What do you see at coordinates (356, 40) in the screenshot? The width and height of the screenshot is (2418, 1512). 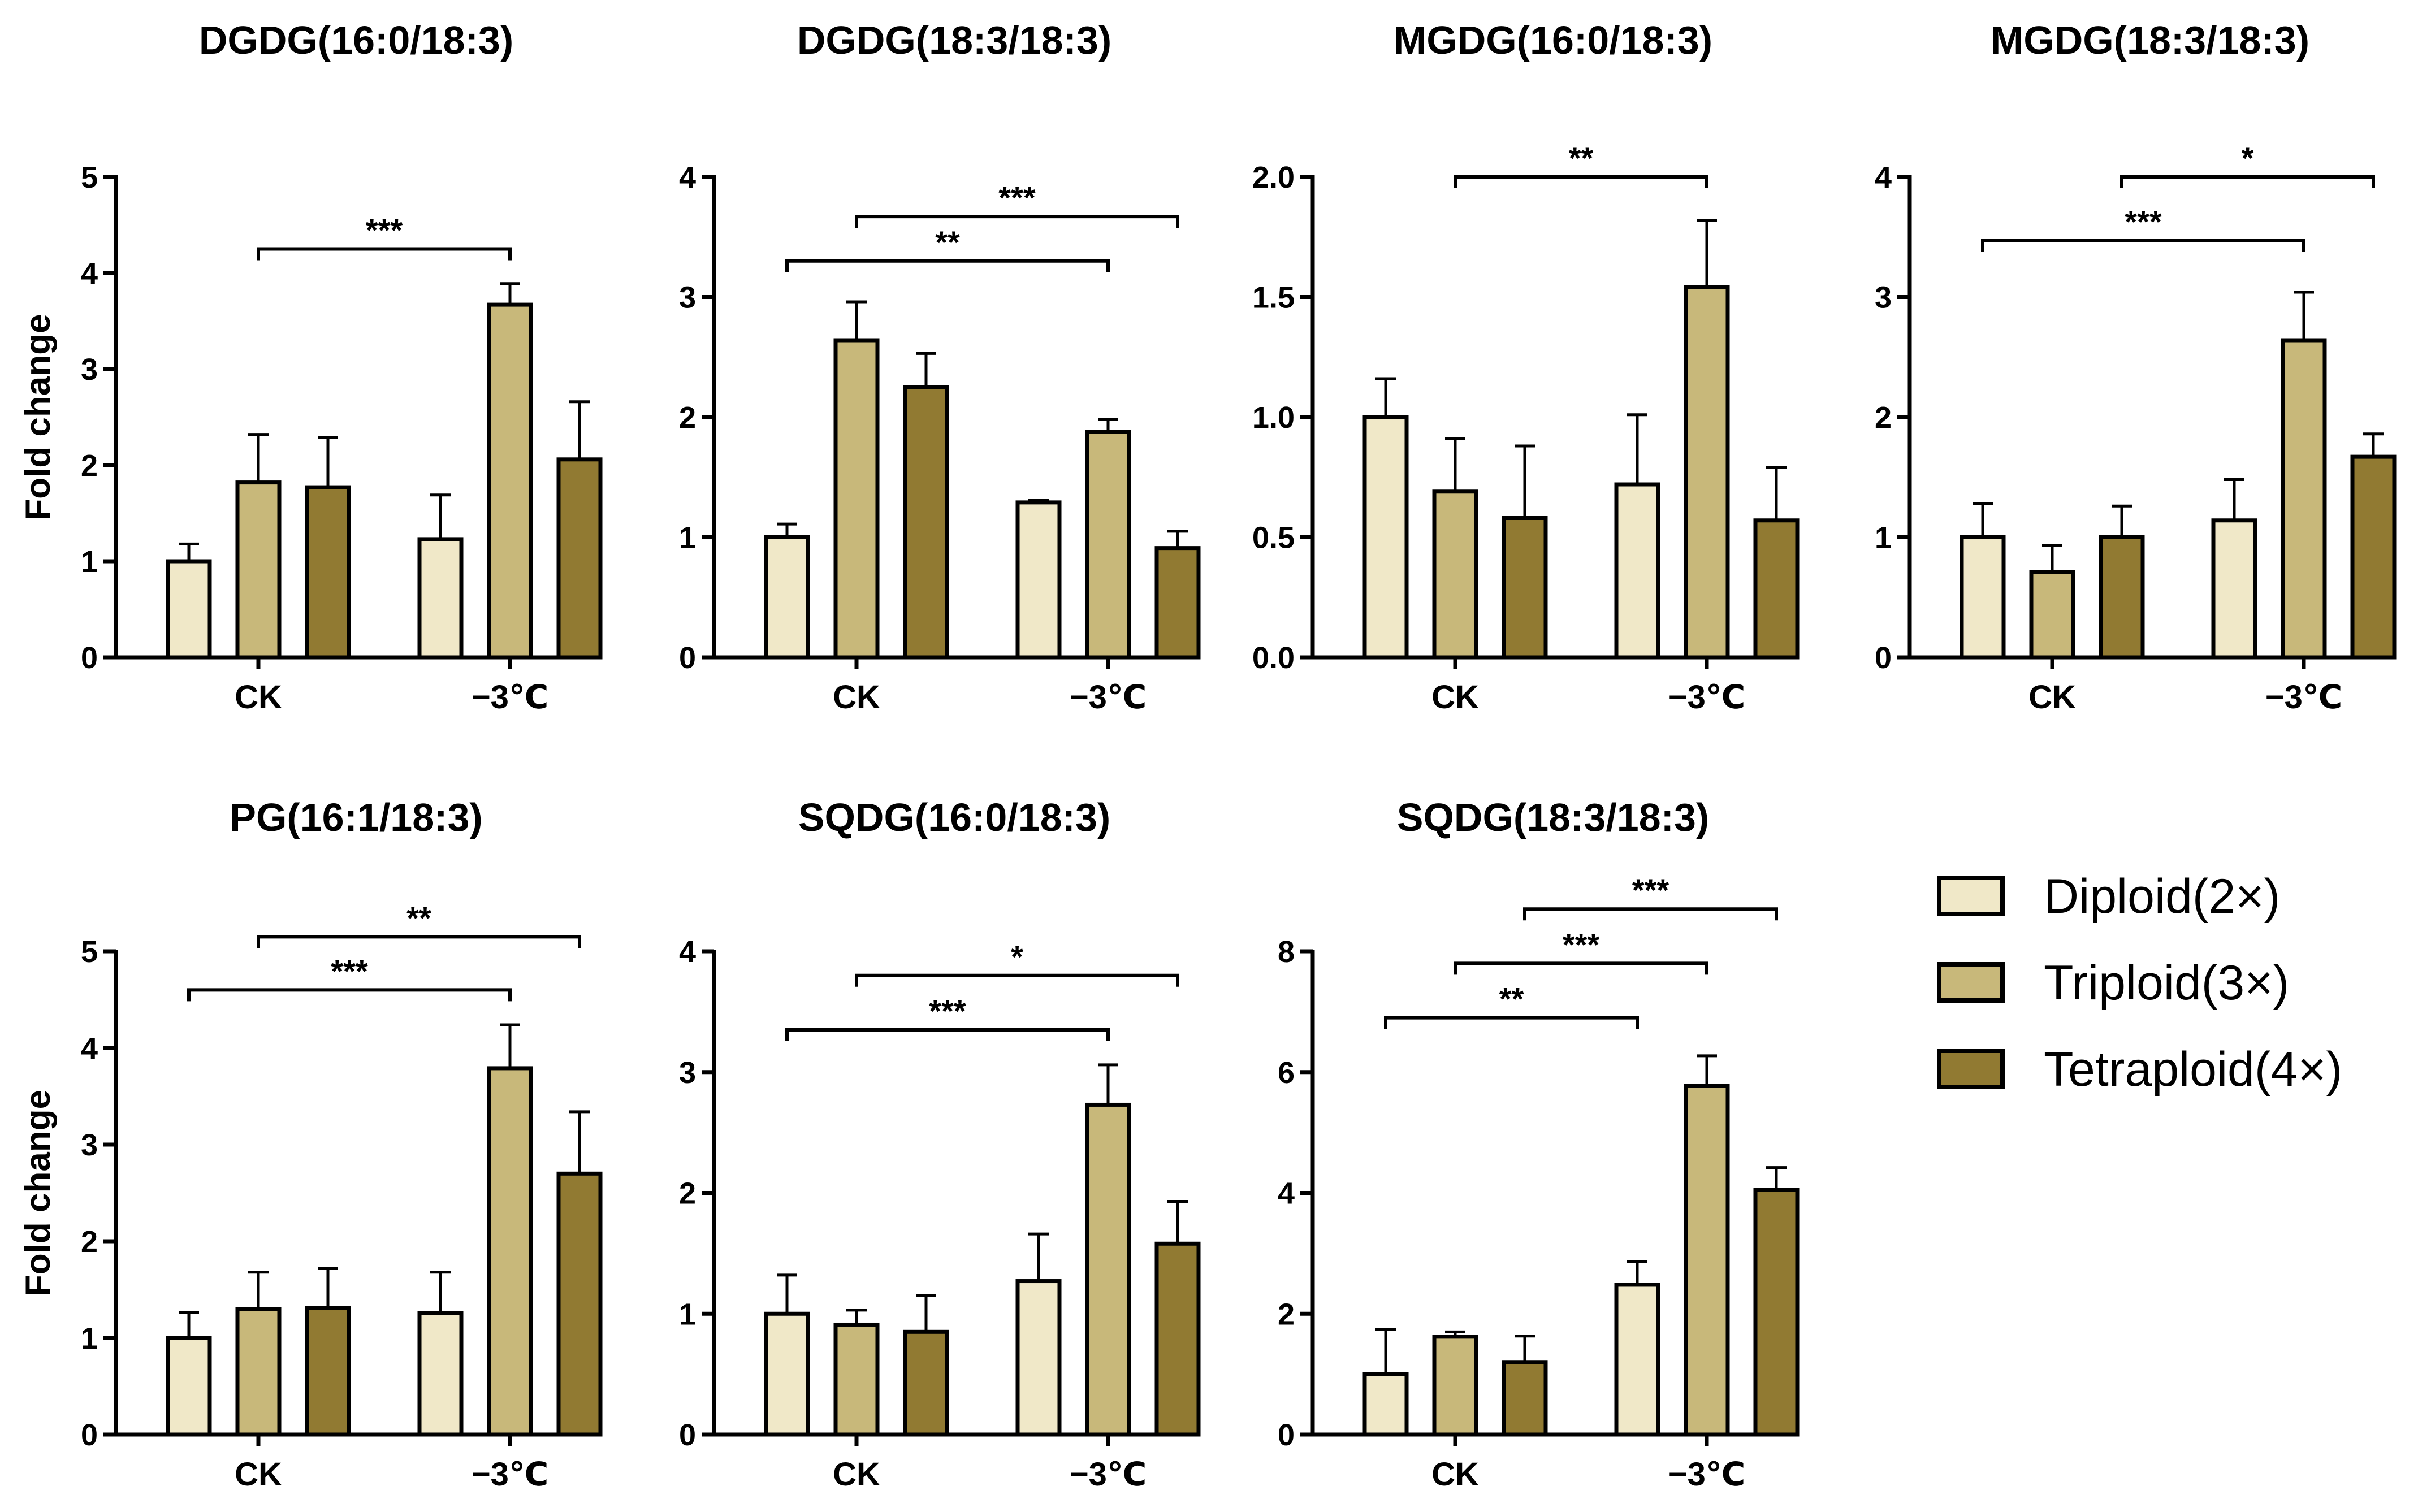 I see `chart-title: DGDG(16:0/18:3)` at bounding box center [356, 40].